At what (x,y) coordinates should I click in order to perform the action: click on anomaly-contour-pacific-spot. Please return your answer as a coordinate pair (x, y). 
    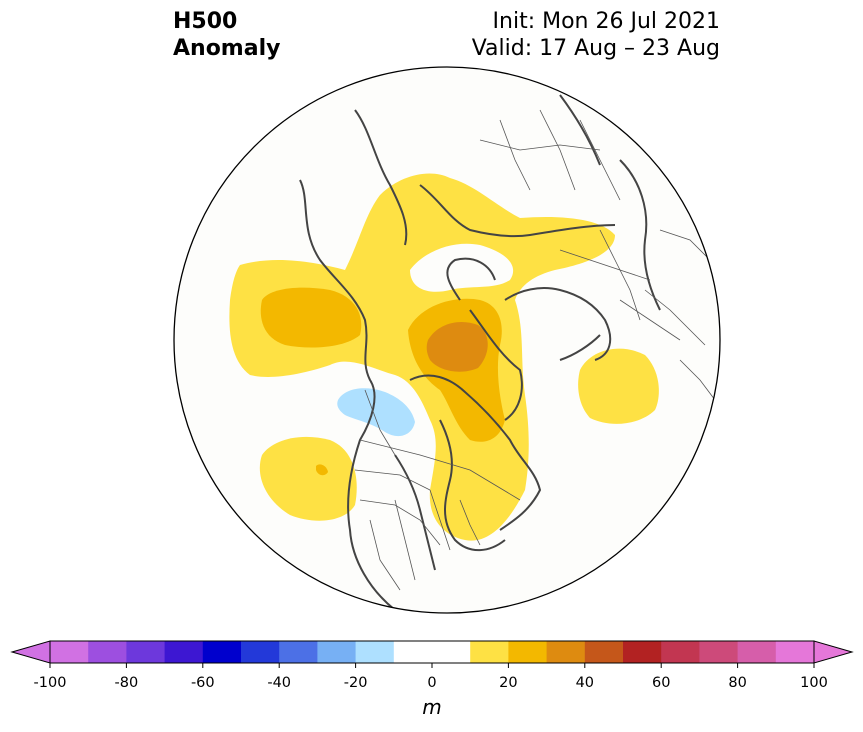
    Looking at the image, I should click on (322, 470).